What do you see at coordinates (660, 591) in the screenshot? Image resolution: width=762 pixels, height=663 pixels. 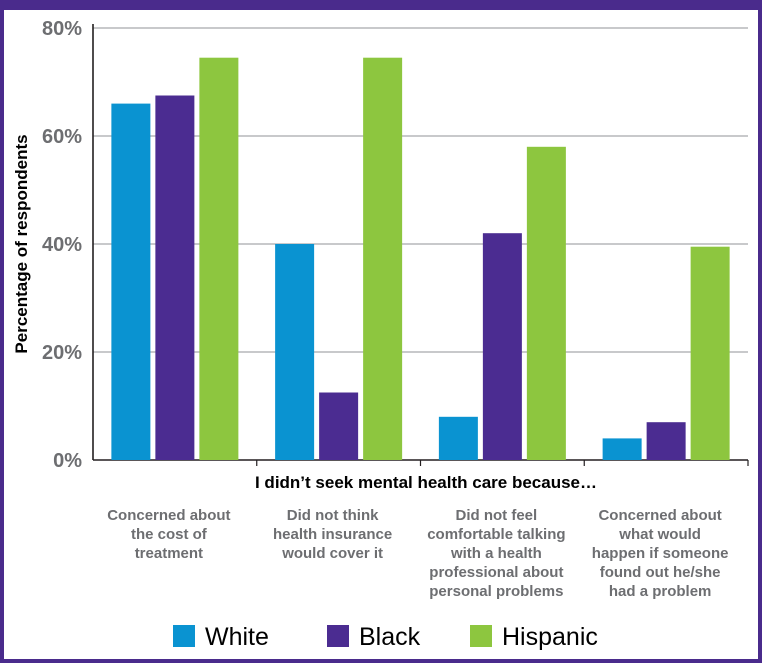 I see `category-label: had a problem` at bounding box center [660, 591].